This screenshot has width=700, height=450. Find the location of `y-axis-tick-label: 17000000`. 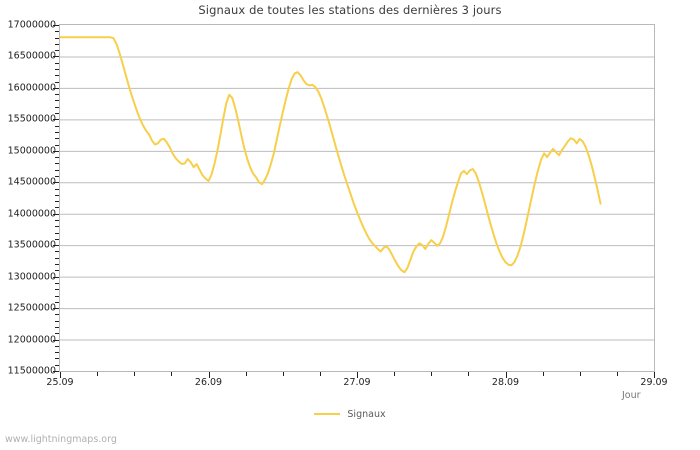

y-axis-tick-label: 17000000 is located at coordinates (31, 25).